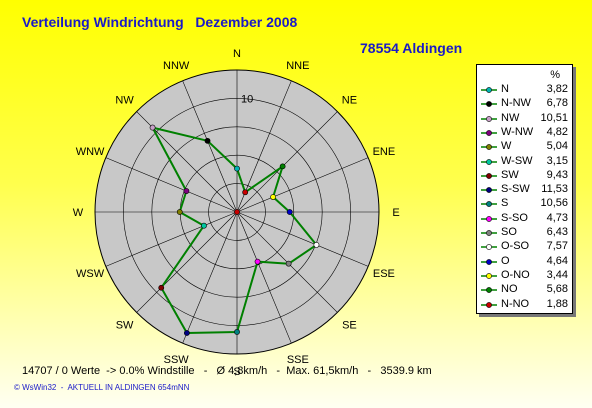 The height and width of the screenshot is (408, 592). What do you see at coordinates (524, 219) in the screenshot?
I see `legend-item: S-SO 4,73` at bounding box center [524, 219].